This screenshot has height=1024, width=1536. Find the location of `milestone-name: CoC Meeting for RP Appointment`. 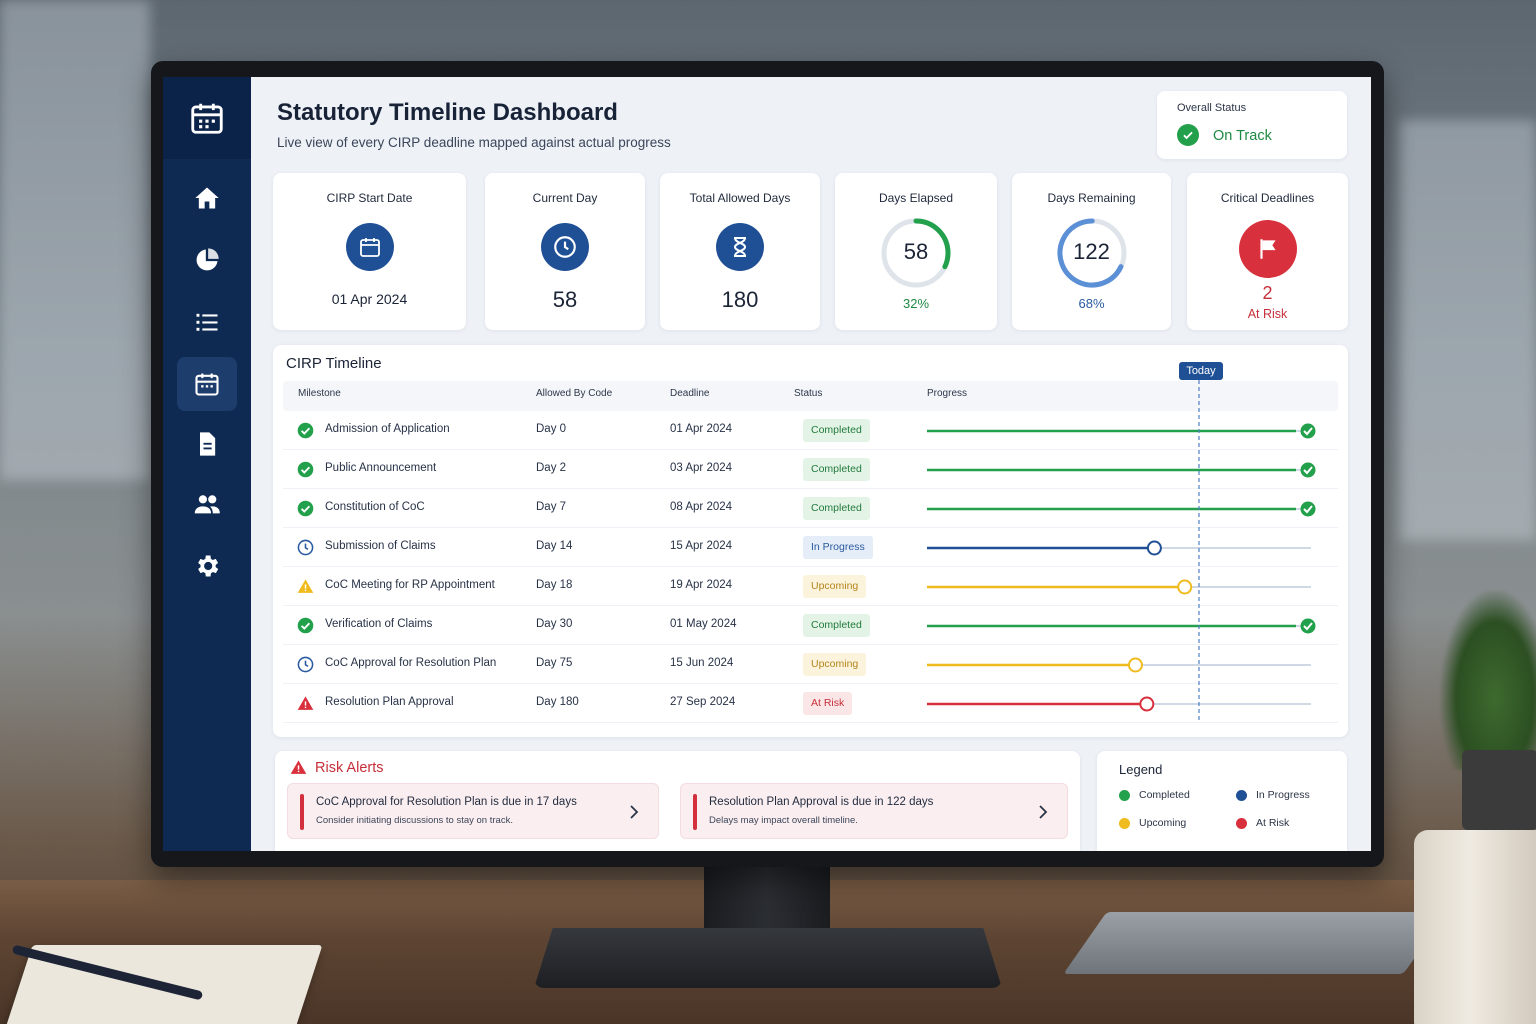

milestone-name: CoC Meeting for RP Appointment is located at coordinates (410, 585).